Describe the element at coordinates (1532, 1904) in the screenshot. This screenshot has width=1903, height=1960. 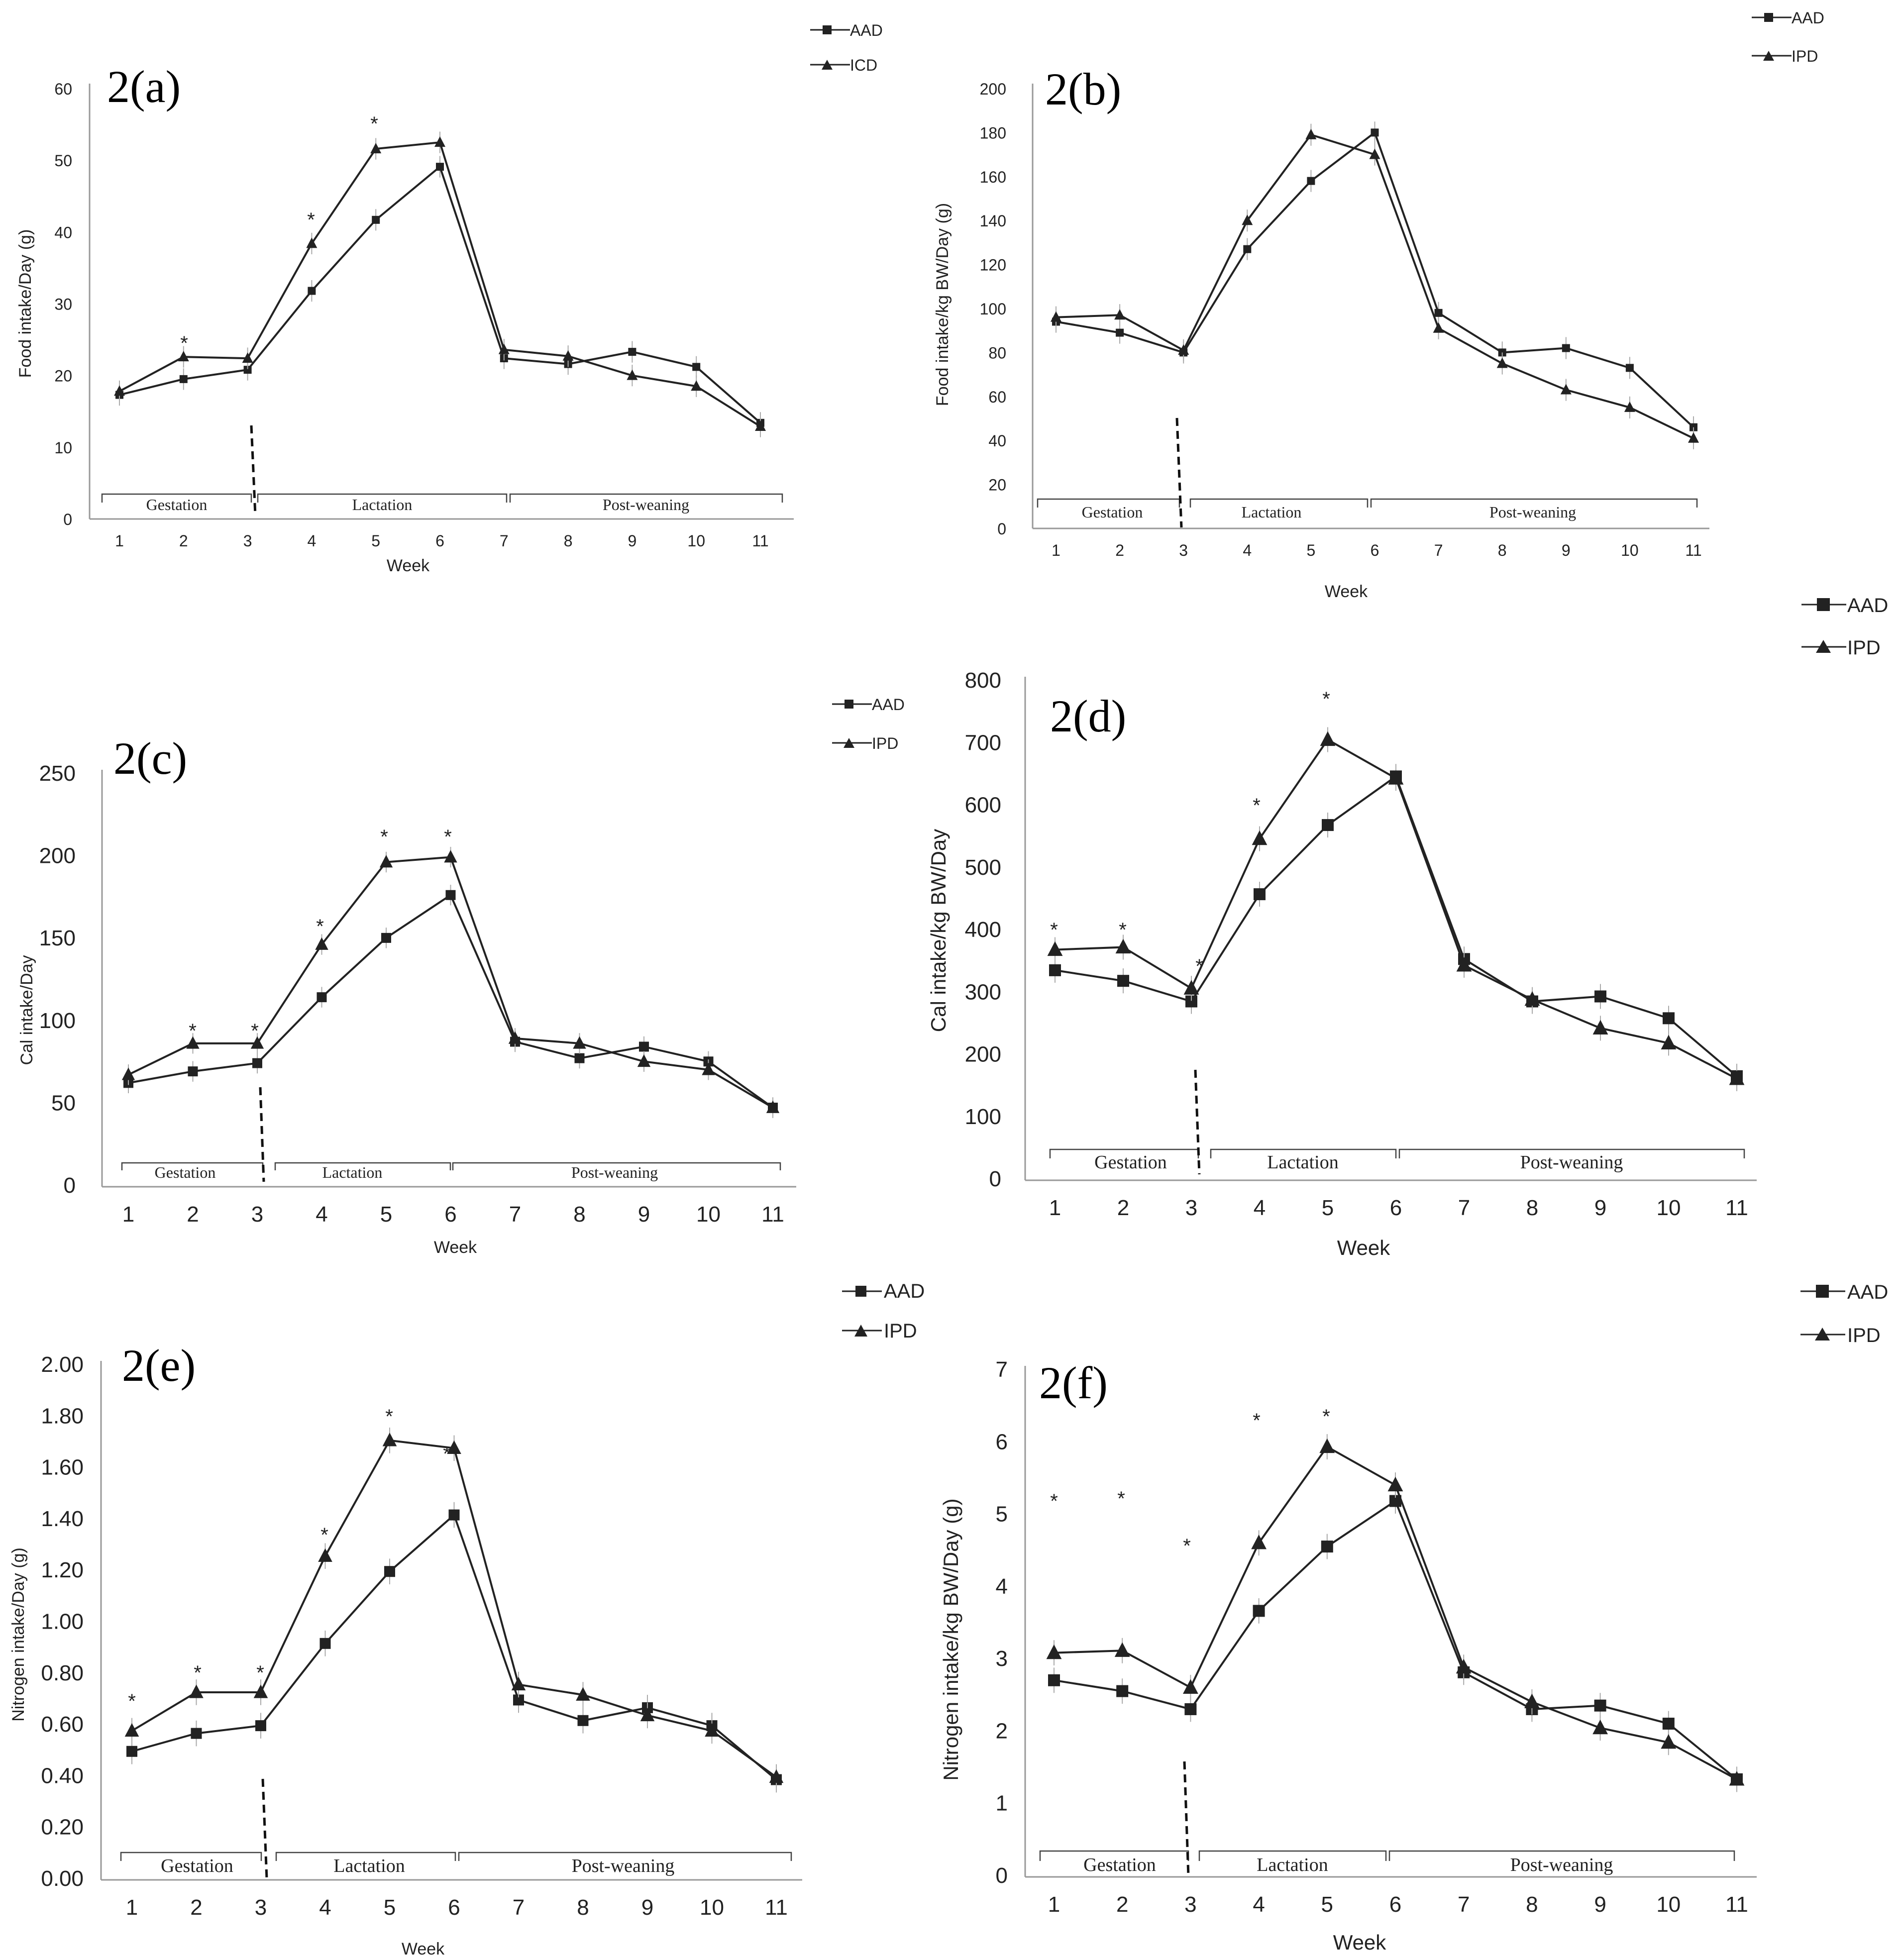
I see `x-tick-label: 8` at that location.